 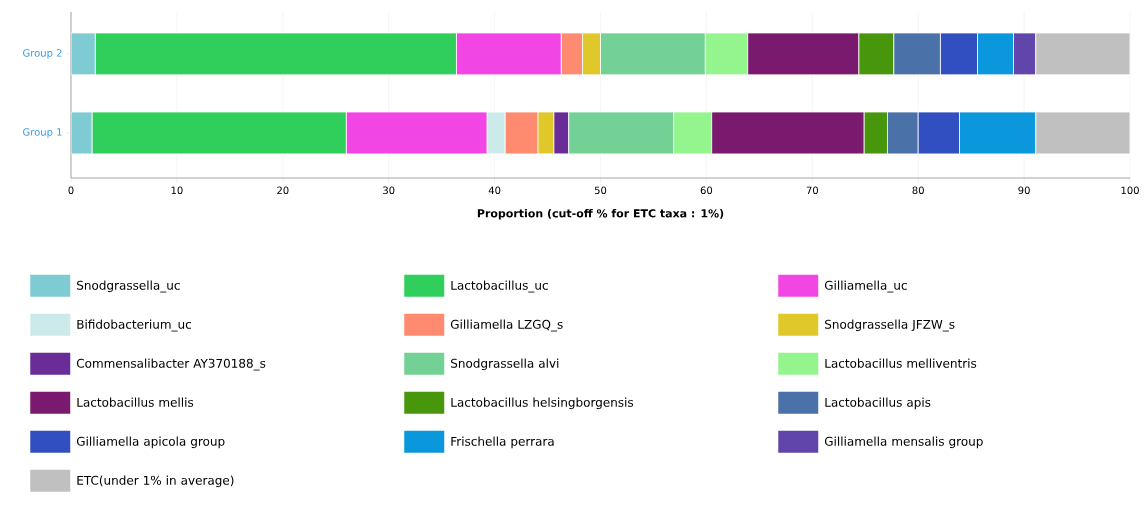 I want to click on legend-label: Lactobacillus melliventris, so click(x=901, y=363).